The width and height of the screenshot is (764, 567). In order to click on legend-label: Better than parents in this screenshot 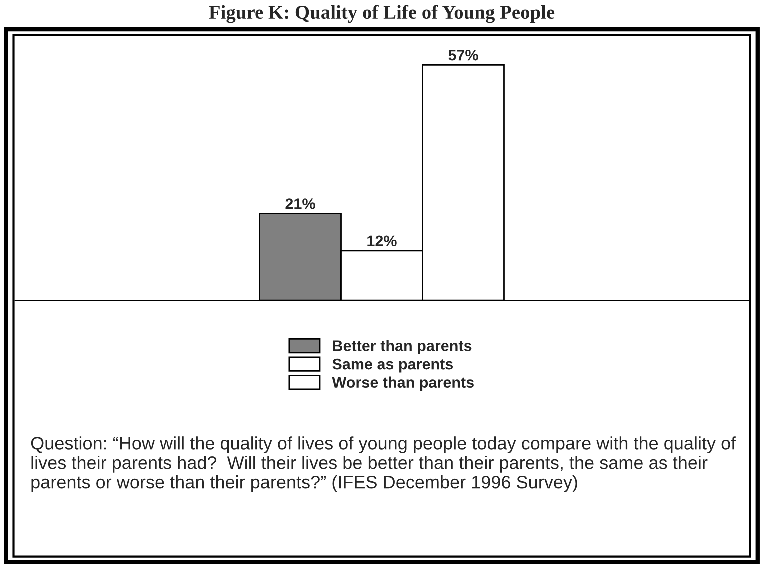, I will do `click(402, 347)`.